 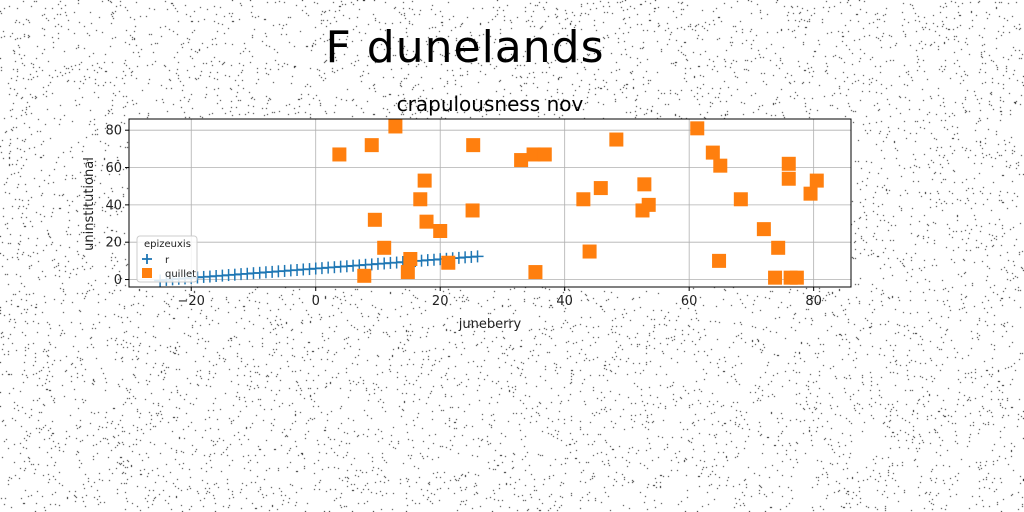 What do you see at coordinates (490, 324) in the screenshot?
I see `x-axis-label: juneberry` at bounding box center [490, 324].